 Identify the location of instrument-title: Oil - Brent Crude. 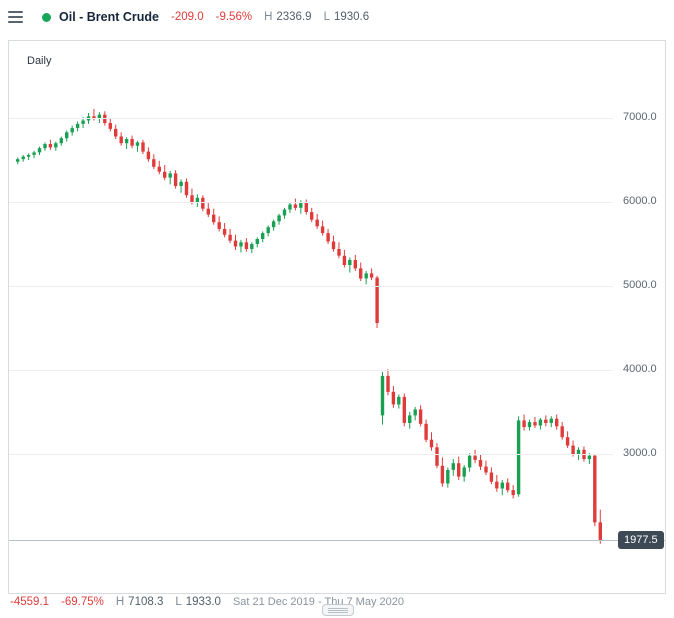
(109, 17).